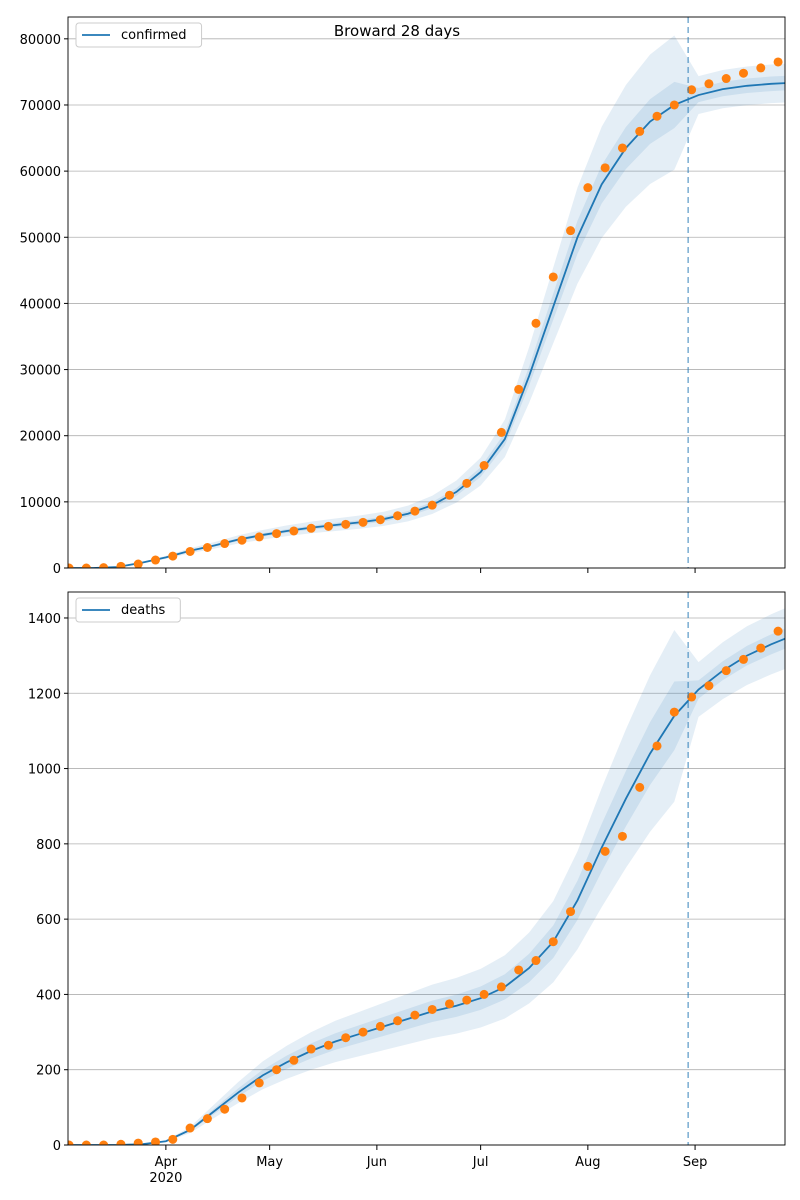 The height and width of the screenshot is (1200, 800). Describe the element at coordinates (154, 35) in the screenshot. I see `legend-label: confirmed` at that location.